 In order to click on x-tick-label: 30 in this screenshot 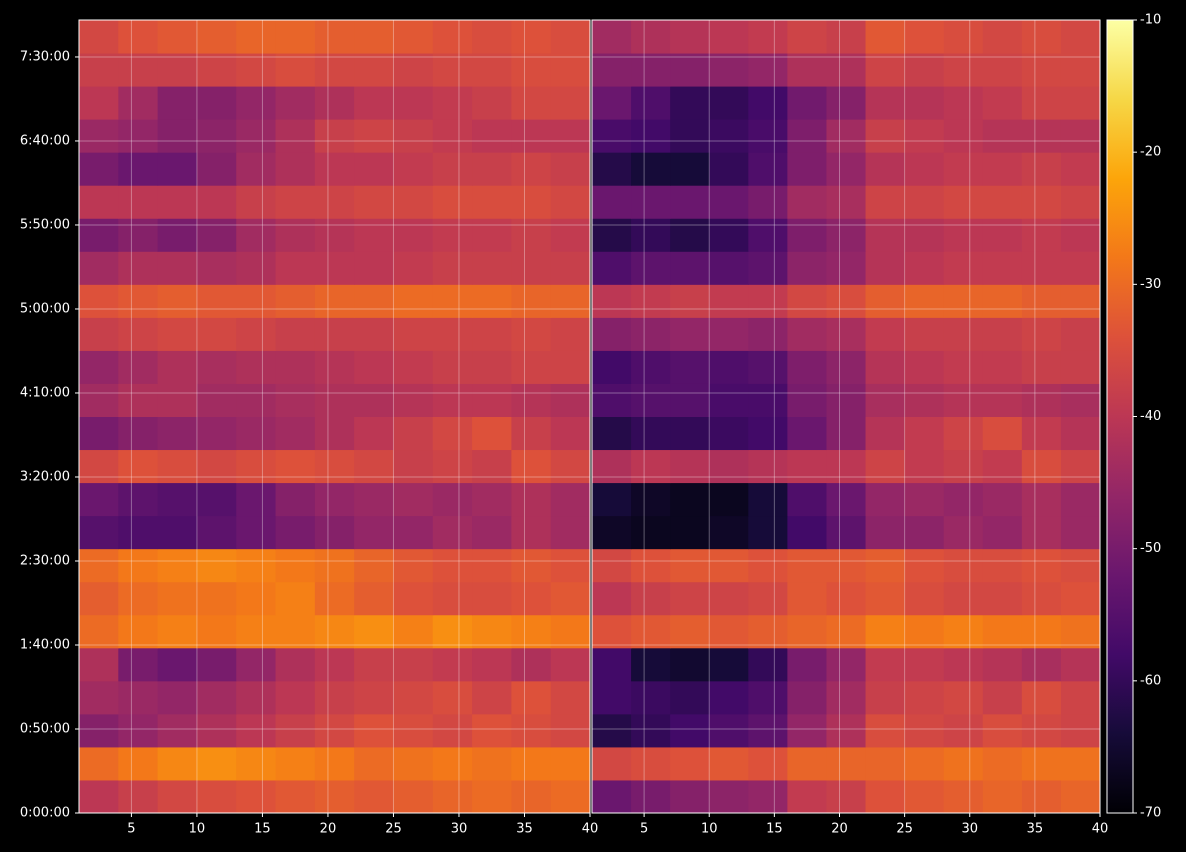, I will do `click(969, 829)`.